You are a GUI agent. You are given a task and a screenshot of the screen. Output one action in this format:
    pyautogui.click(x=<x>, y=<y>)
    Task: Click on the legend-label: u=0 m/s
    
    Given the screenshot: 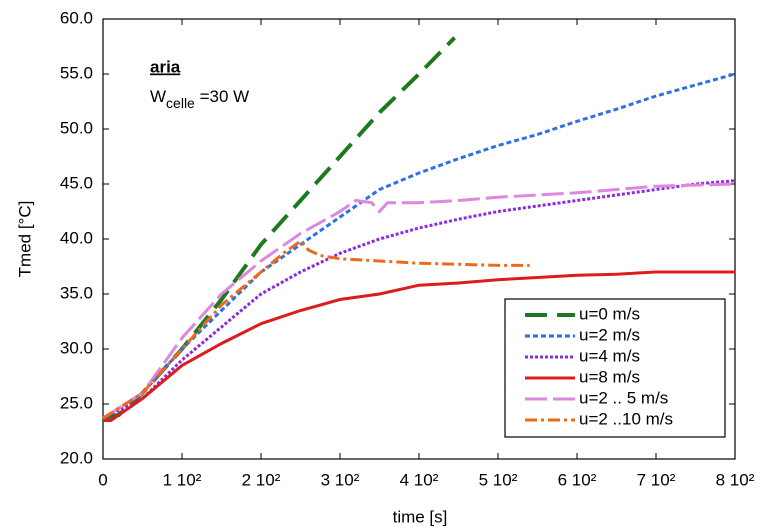 What is the action you would take?
    pyautogui.click(x=609, y=313)
    